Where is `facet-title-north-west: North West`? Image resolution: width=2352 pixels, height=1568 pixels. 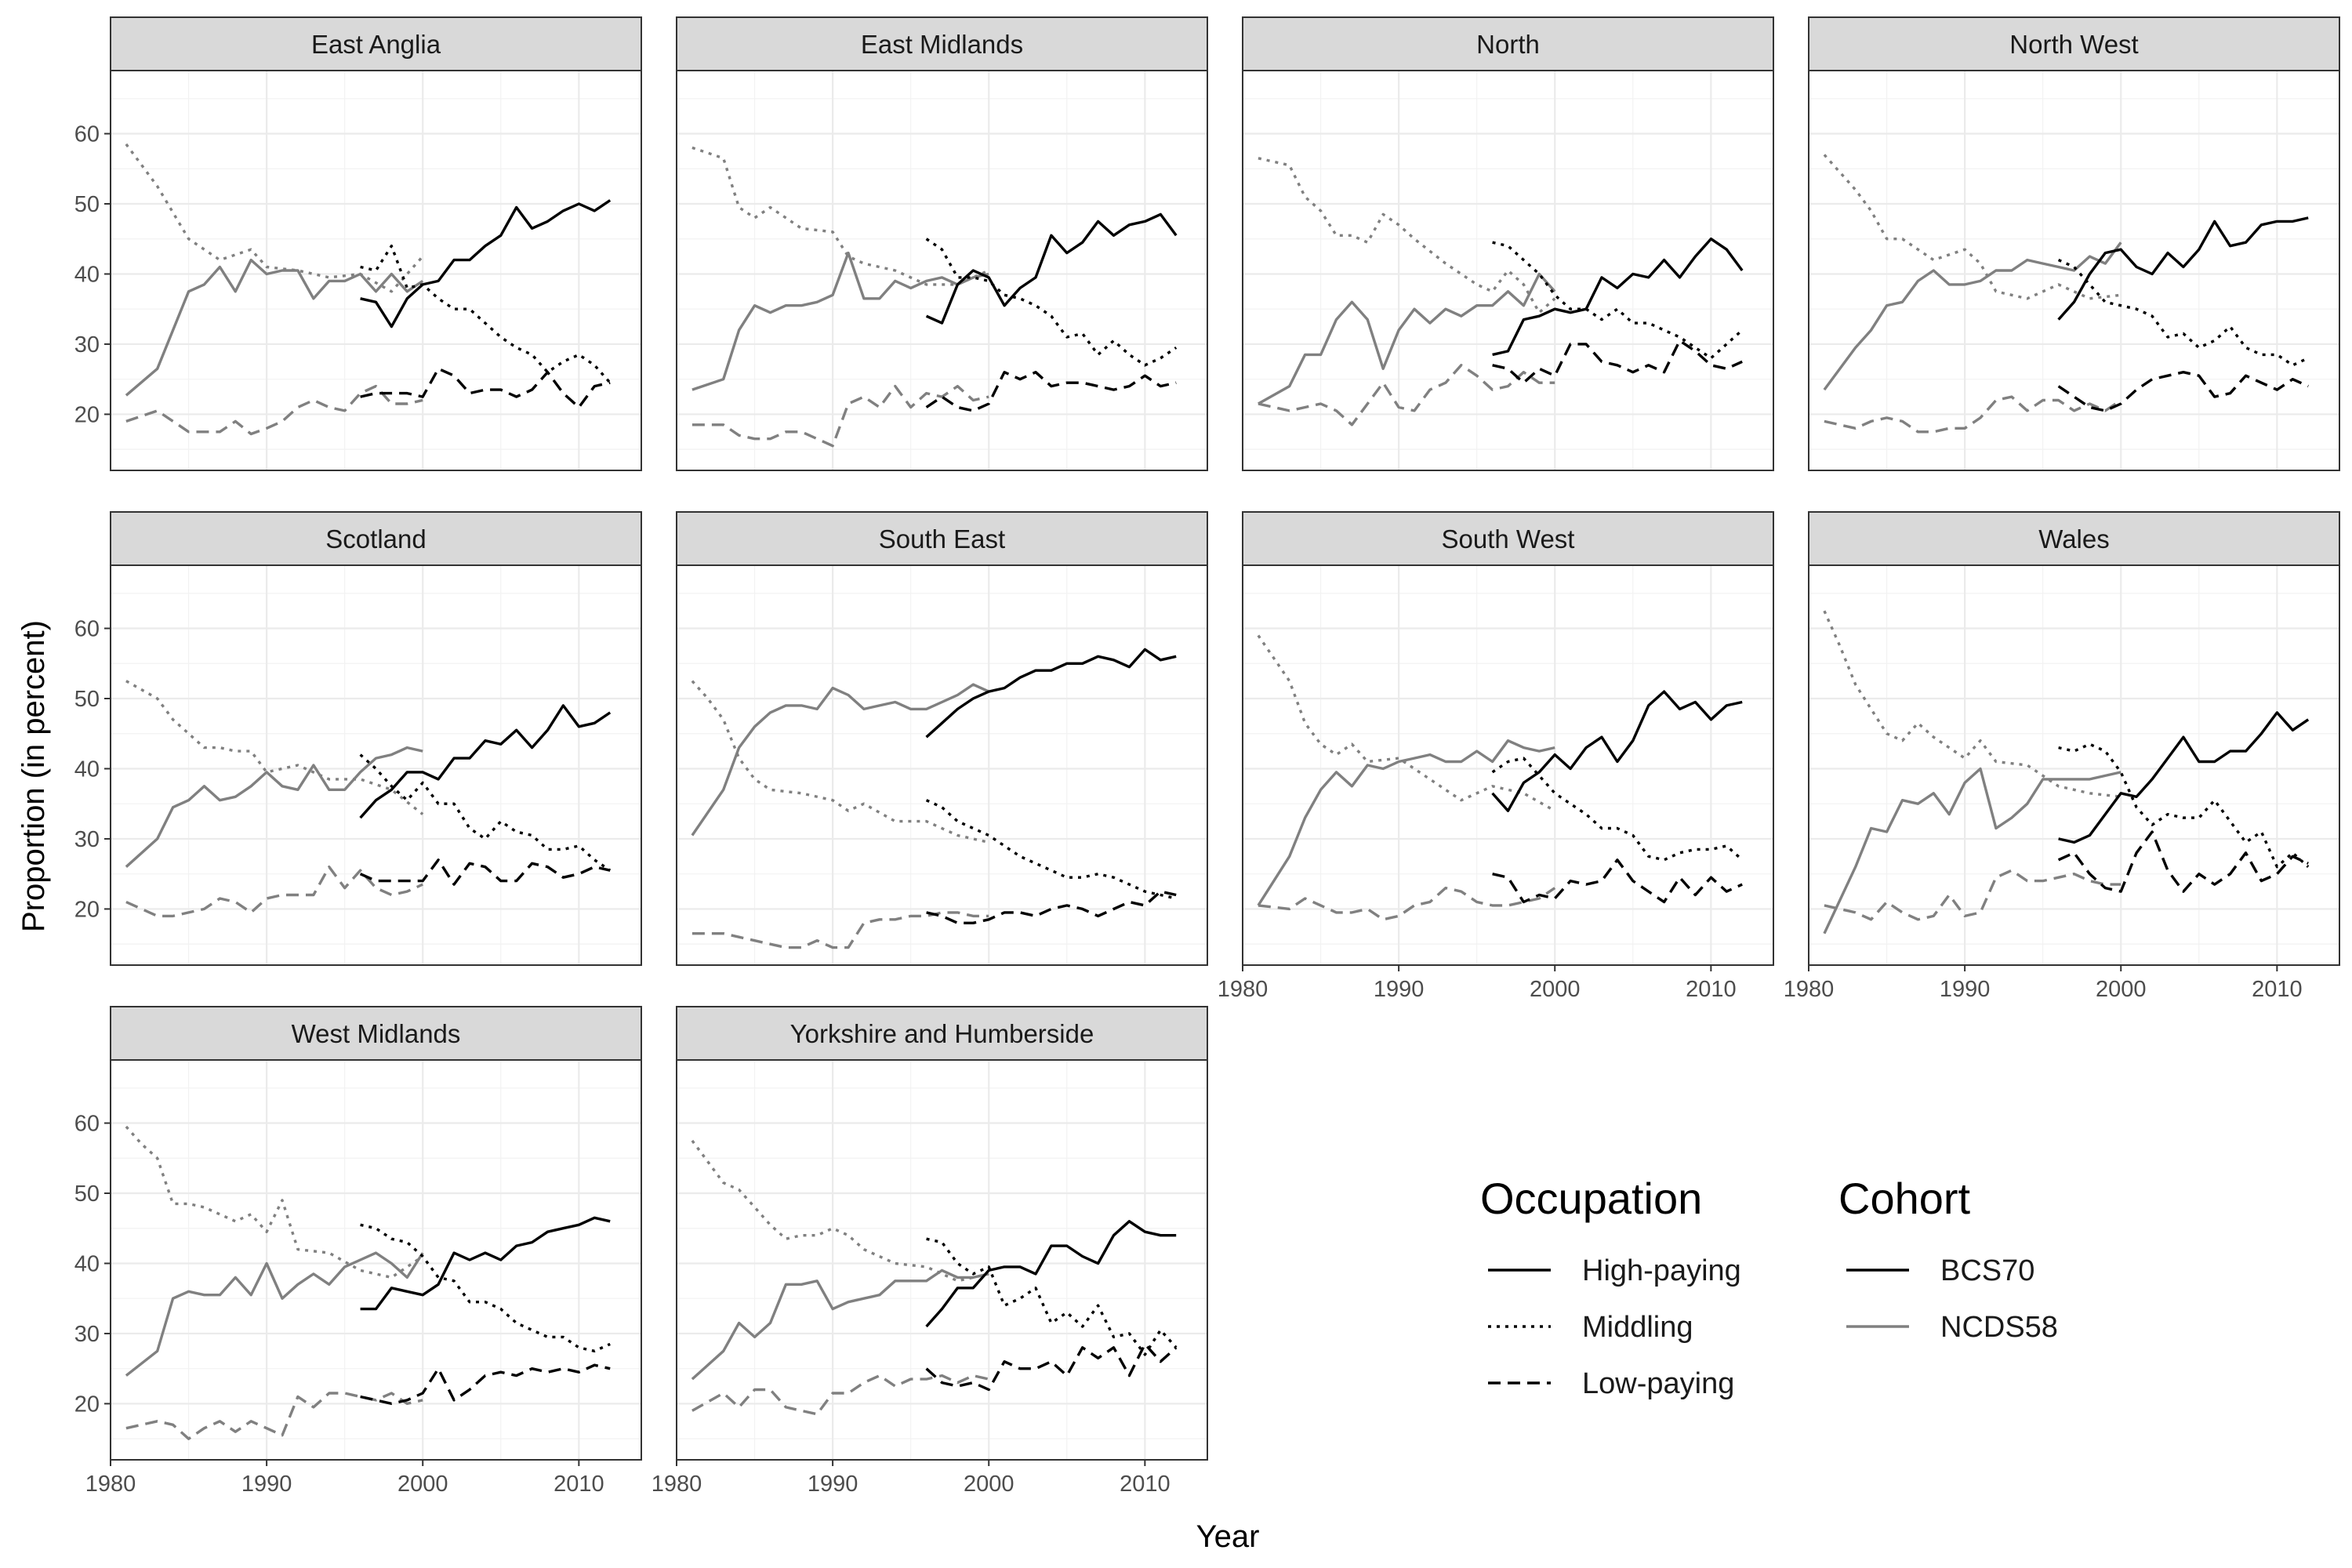 facet-title-north-west: North West is located at coordinates (2073, 44).